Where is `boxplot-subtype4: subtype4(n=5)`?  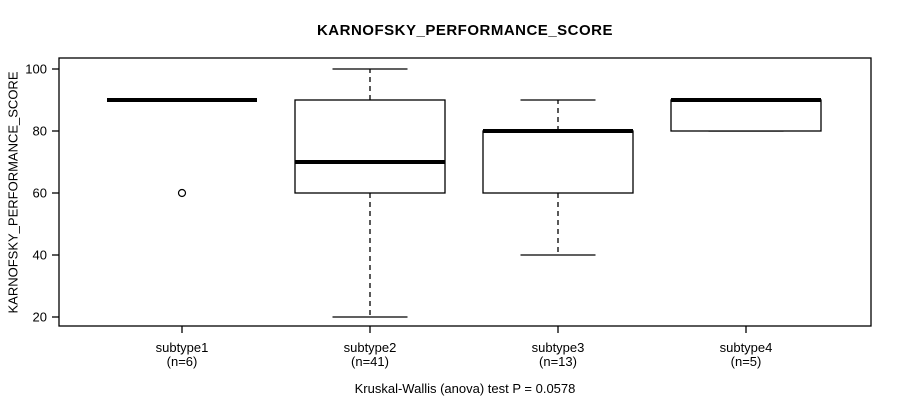
boxplot-subtype4: subtype4(n=5) is located at coordinates (746, 233).